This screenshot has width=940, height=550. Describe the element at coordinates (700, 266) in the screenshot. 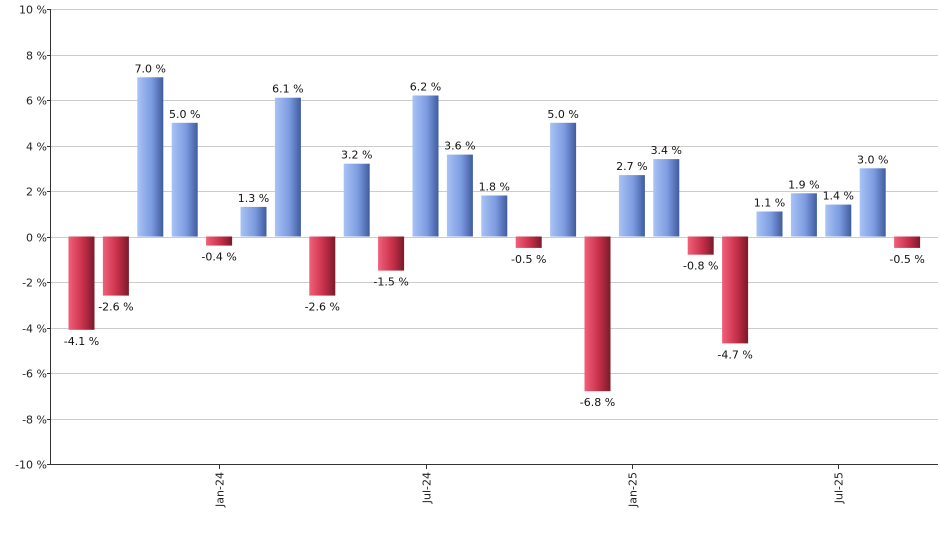

I see `data-label: -0.8 %` at that location.